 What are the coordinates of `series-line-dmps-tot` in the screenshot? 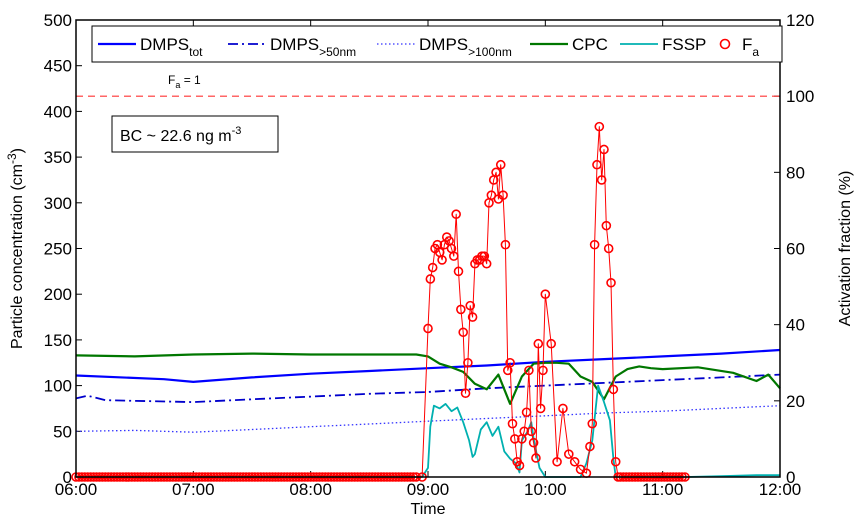 It's located at (428, 365).